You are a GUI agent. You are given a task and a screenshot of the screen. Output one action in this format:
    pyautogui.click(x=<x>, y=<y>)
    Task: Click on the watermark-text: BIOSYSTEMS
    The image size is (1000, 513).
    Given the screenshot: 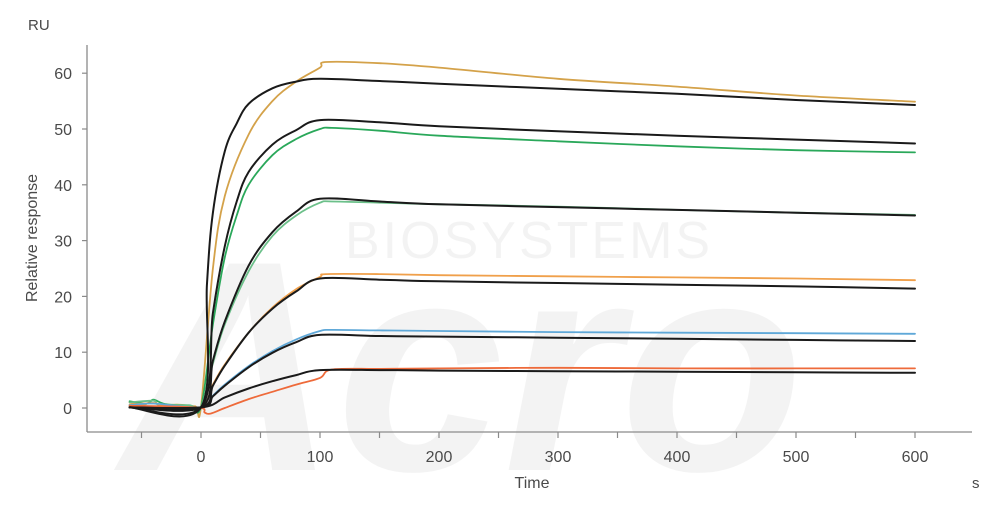 What is the action you would take?
    pyautogui.click(x=529, y=241)
    